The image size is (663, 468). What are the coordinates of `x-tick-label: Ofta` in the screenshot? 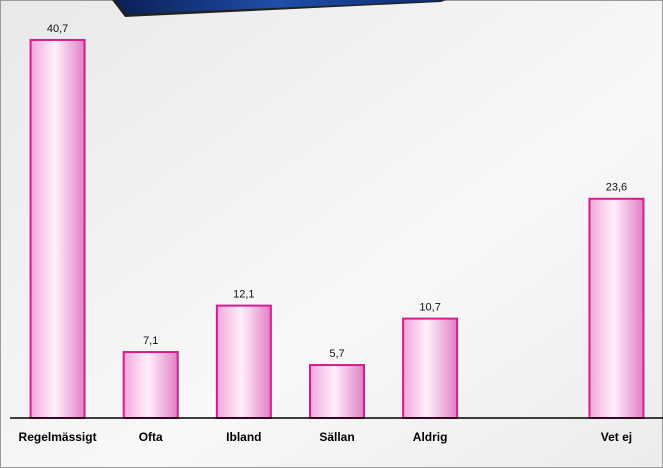 It's located at (151, 437).